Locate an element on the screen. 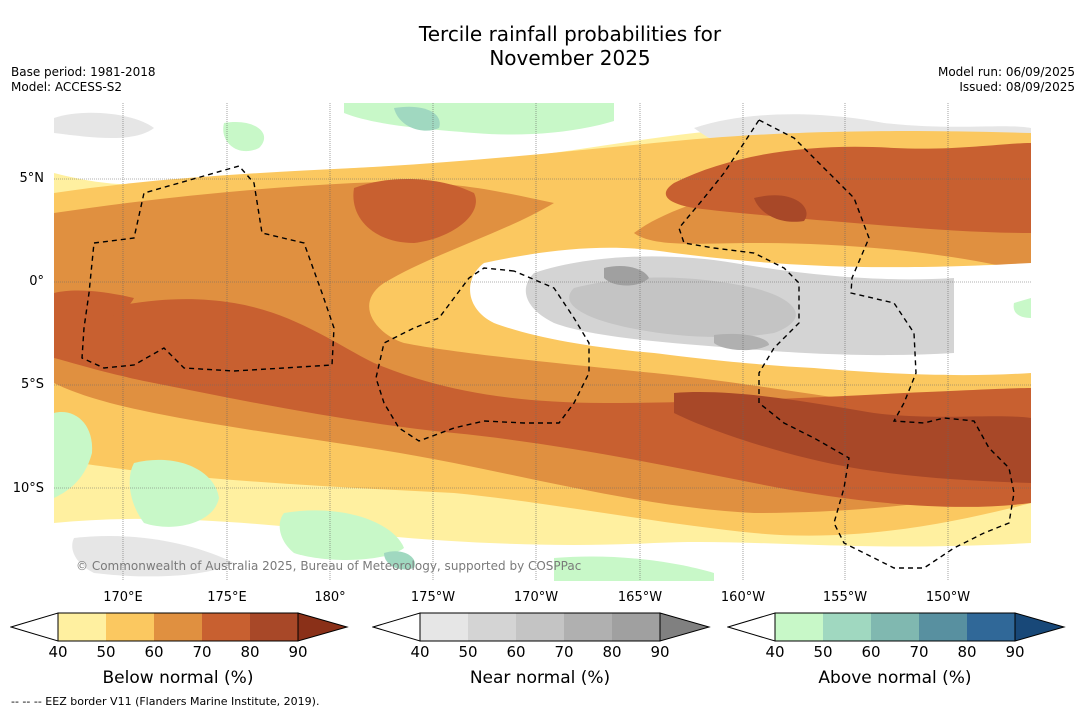  green-patch-west is located at coordinates (73, 455).